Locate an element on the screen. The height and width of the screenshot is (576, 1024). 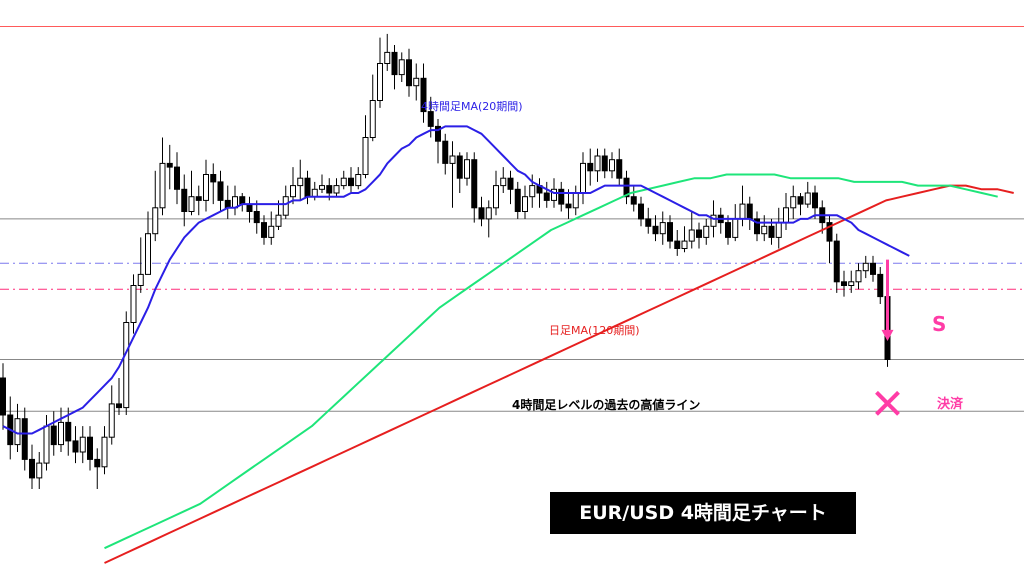
exit-label: 決済 is located at coordinates (950, 404).